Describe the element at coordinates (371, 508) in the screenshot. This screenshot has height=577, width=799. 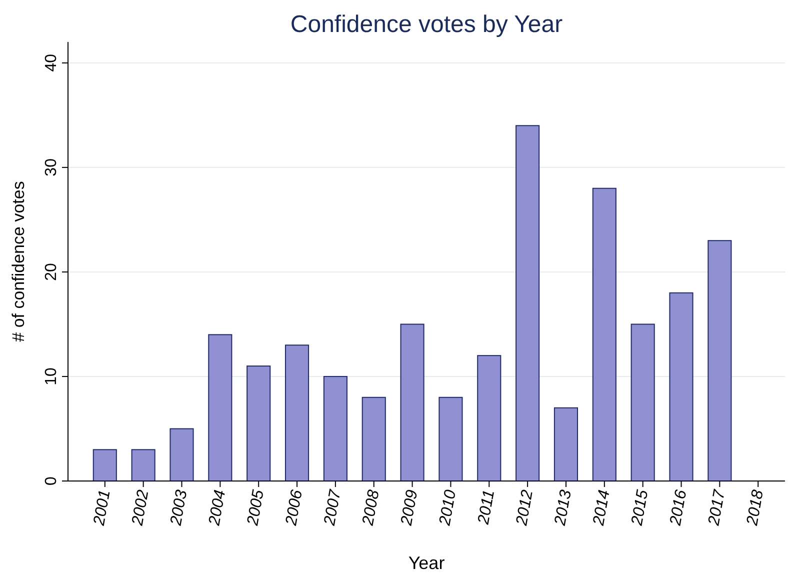
I see `x-tick-label: 2008` at that location.